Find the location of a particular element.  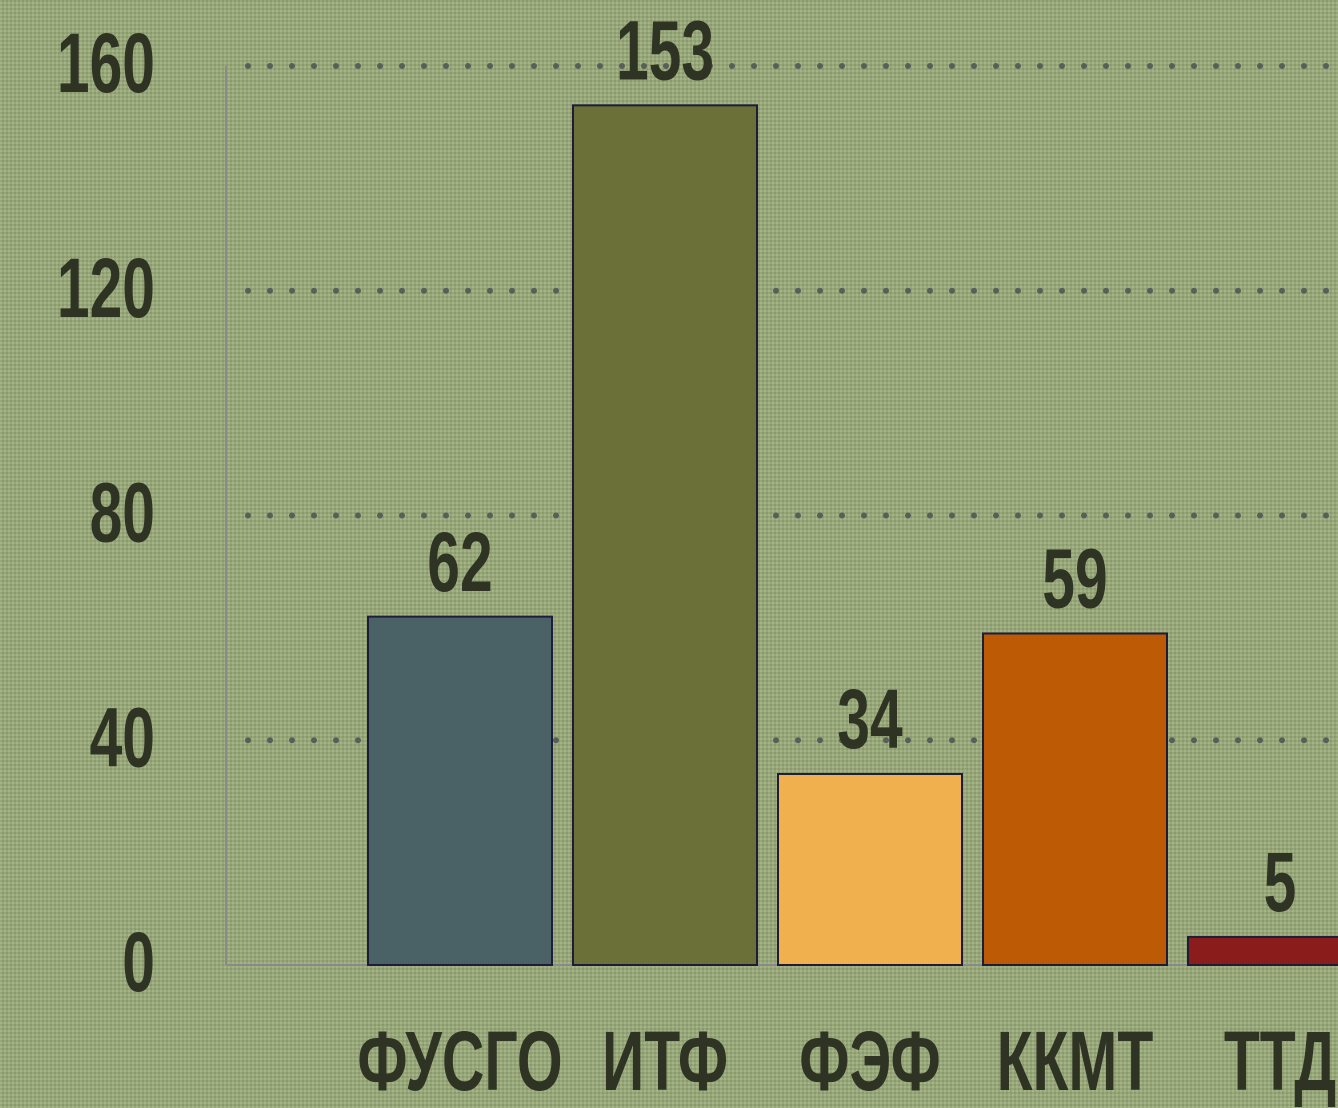

x-tick-label: ФУСГО is located at coordinates (459, 1061).